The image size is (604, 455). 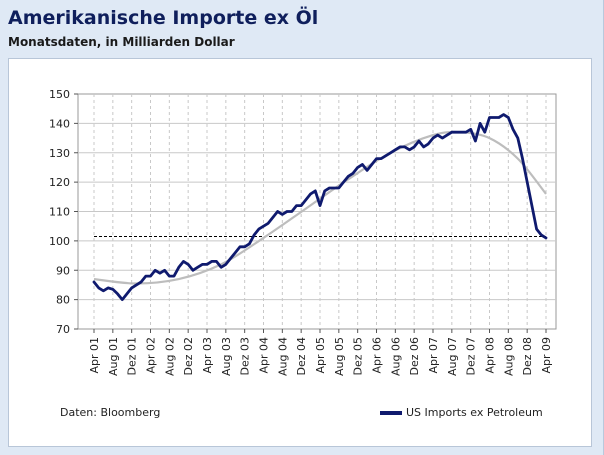 I want to click on x-tick-label: Aug 03, so click(x=226, y=356).